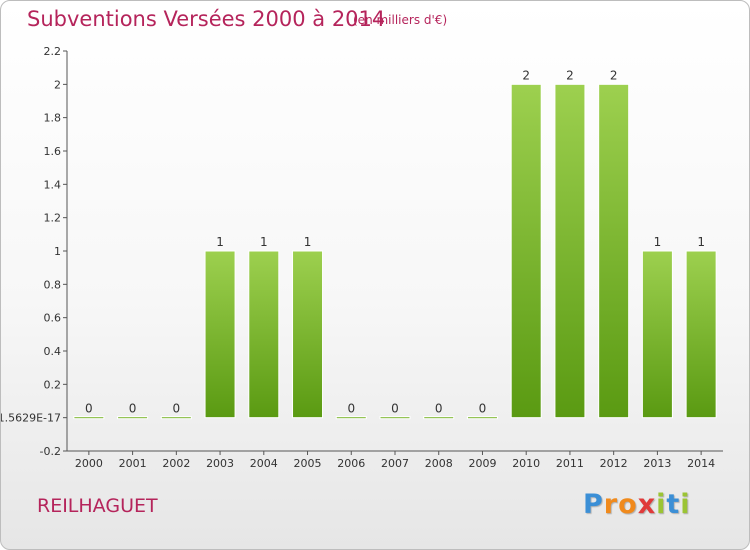  What do you see at coordinates (133, 463) in the screenshot?
I see `x-tick-label: 2001` at bounding box center [133, 463].